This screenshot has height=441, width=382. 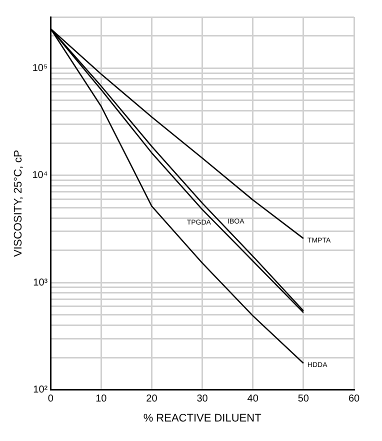 I want to click on y-axis-title: VISCOSITY, 25°C, cP, so click(x=18, y=203).